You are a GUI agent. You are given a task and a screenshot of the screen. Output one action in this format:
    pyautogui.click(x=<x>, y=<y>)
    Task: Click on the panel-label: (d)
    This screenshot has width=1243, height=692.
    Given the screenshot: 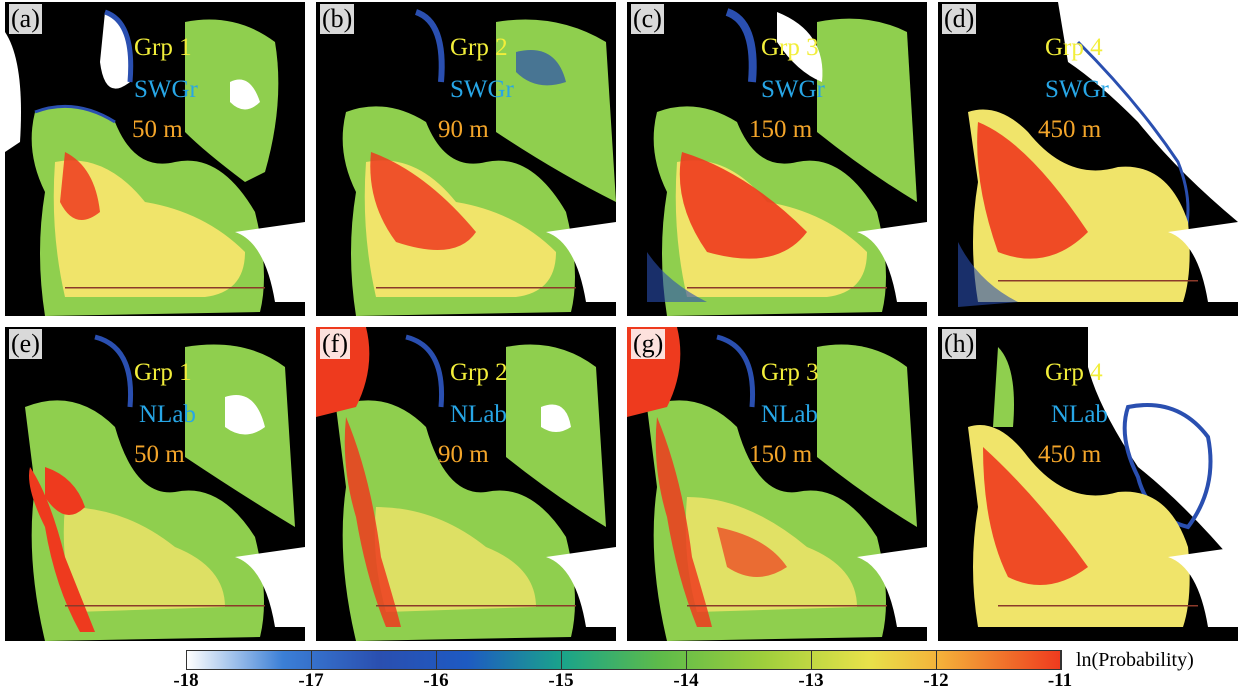 What is the action you would take?
    pyautogui.click(x=959, y=19)
    